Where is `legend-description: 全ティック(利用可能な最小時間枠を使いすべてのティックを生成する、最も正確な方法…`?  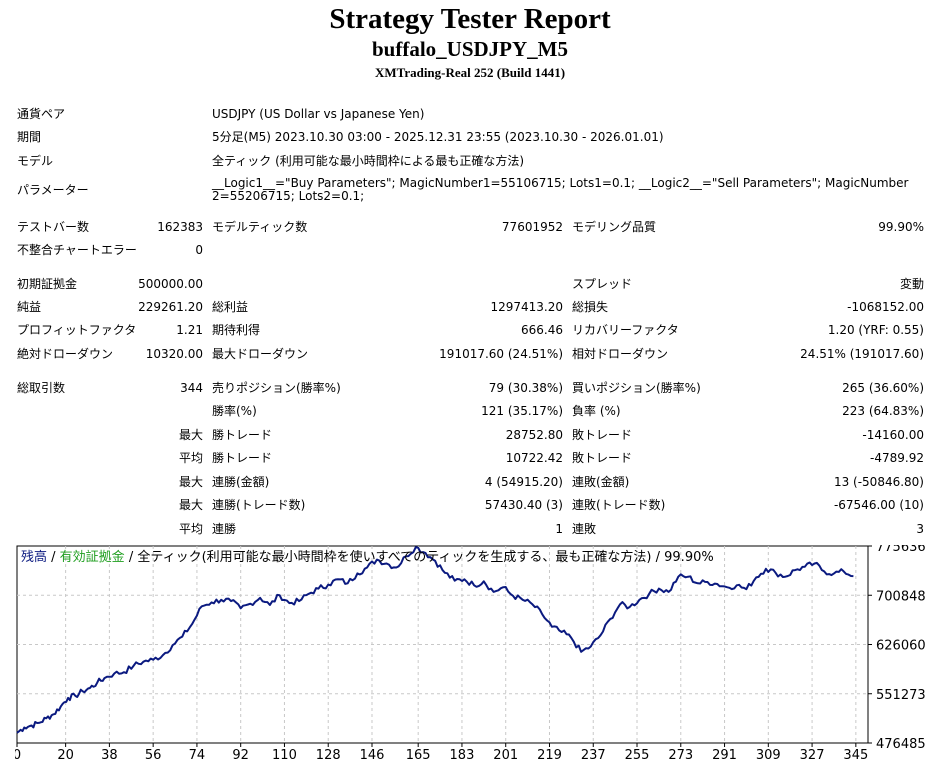
legend-description: 全ティック(利用可能な最小時間枠を使いすべてのティックを生成する、最も正確な方法… is located at coordinates (425, 557).